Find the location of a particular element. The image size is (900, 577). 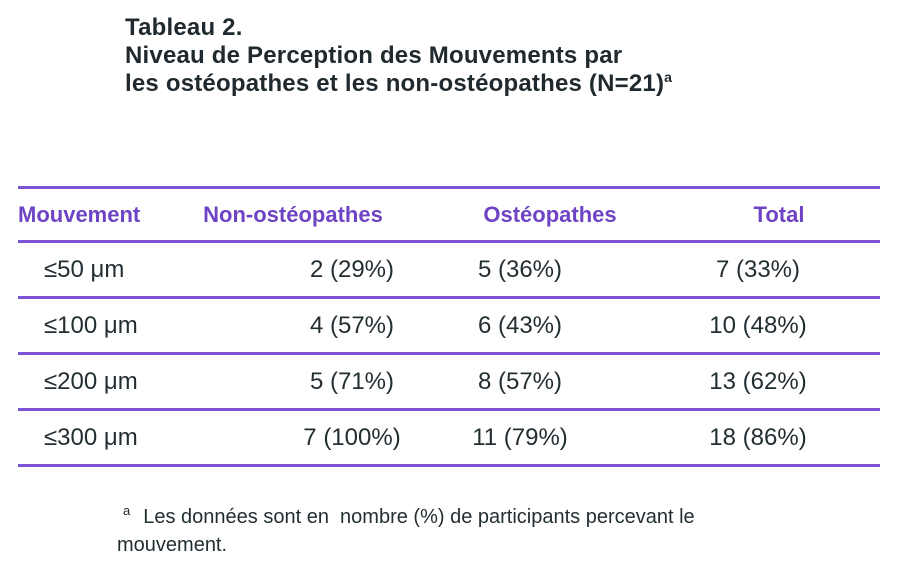

cell-total: 18 (86%) is located at coordinates (758, 437).